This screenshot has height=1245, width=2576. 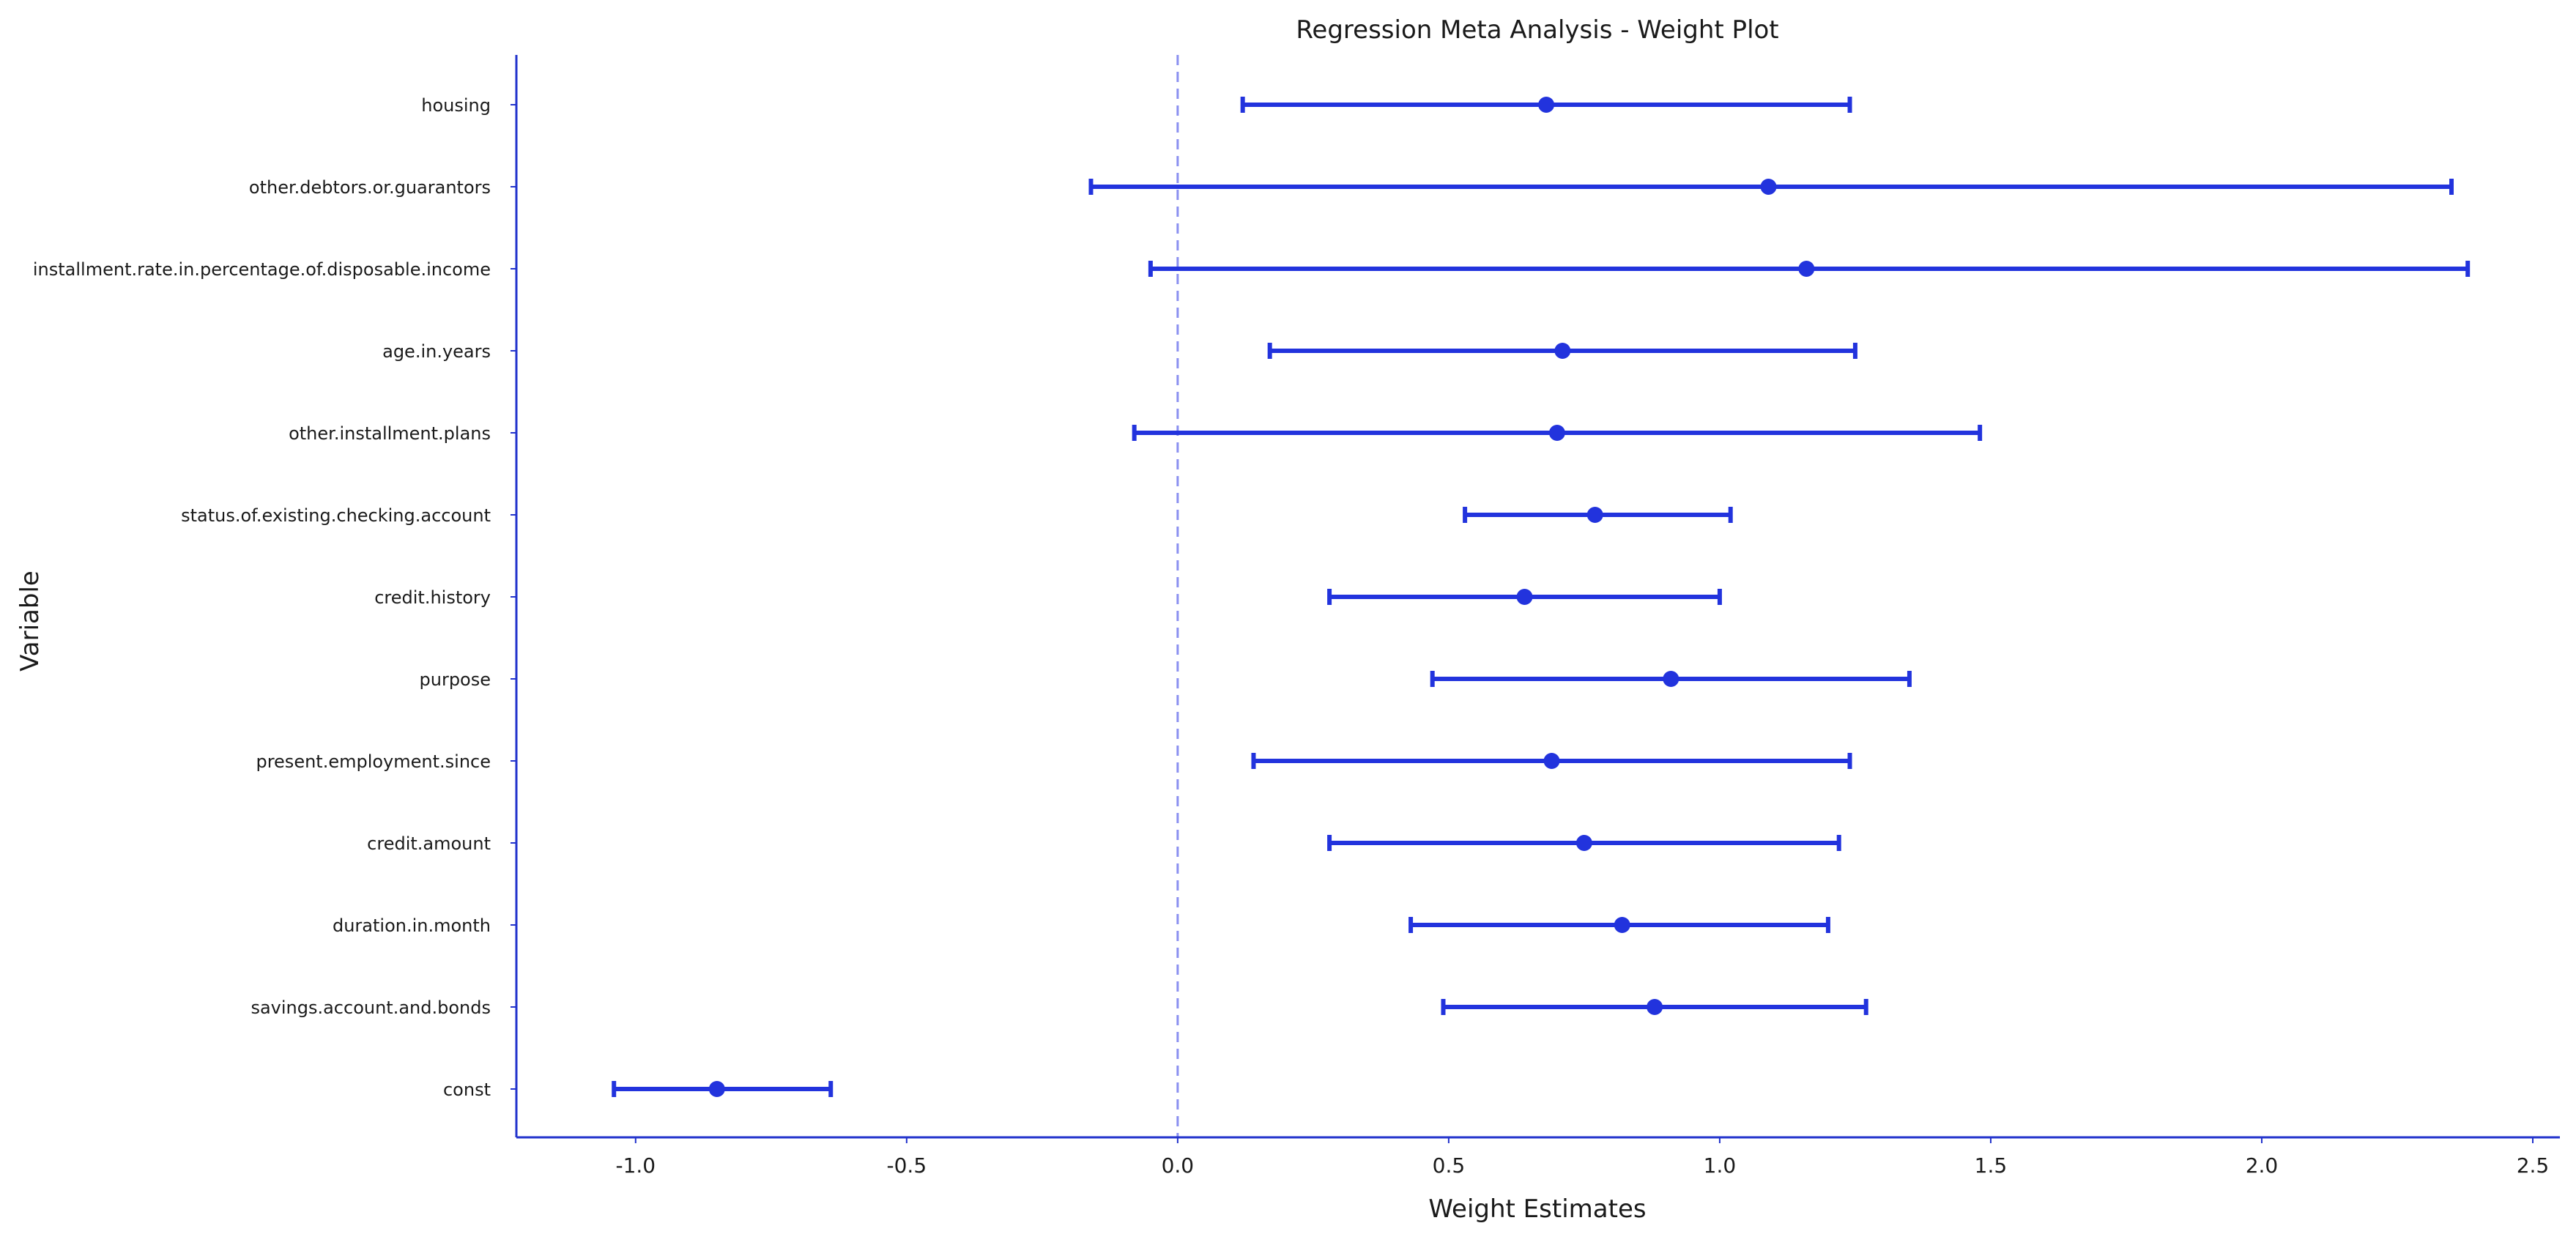 What do you see at coordinates (635, 1165) in the screenshot?
I see `x-tick-label: -1.0` at bounding box center [635, 1165].